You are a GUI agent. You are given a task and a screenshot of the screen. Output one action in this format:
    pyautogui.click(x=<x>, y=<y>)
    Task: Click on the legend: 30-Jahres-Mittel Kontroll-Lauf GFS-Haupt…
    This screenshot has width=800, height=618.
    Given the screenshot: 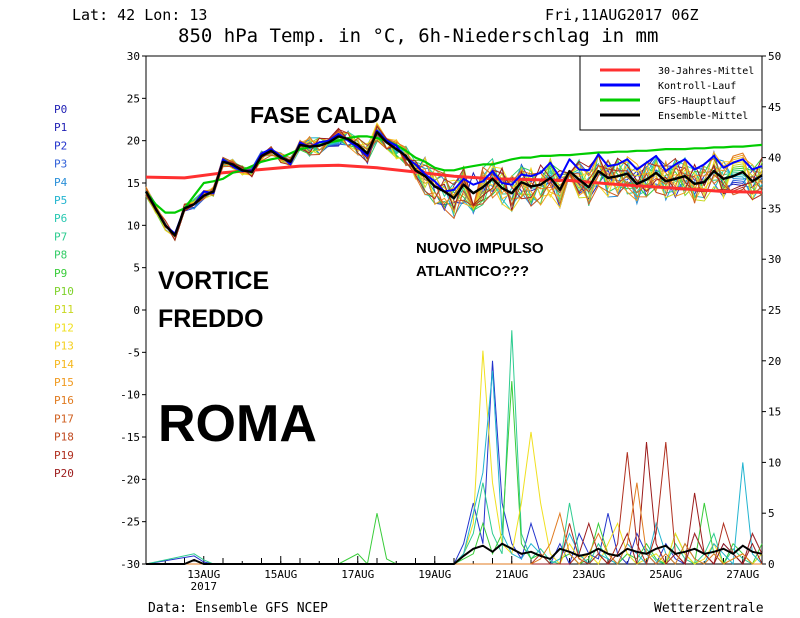 What is the action you would take?
    pyautogui.click(x=671, y=93)
    